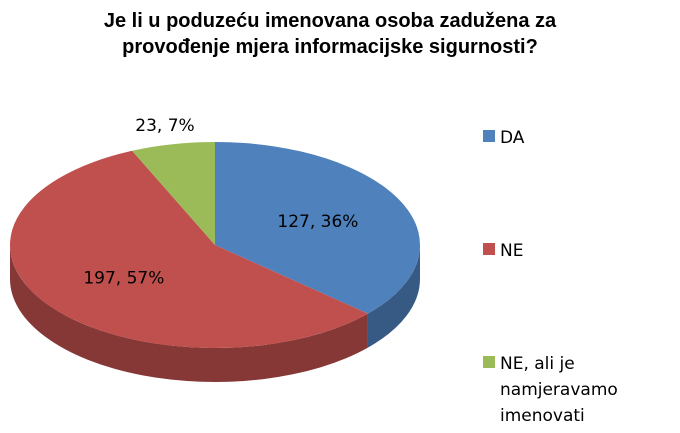 This screenshot has width=680, height=433. Describe the element at coordinates (571, 138) in the screenshot. I see `legend-item: DA` at that location.